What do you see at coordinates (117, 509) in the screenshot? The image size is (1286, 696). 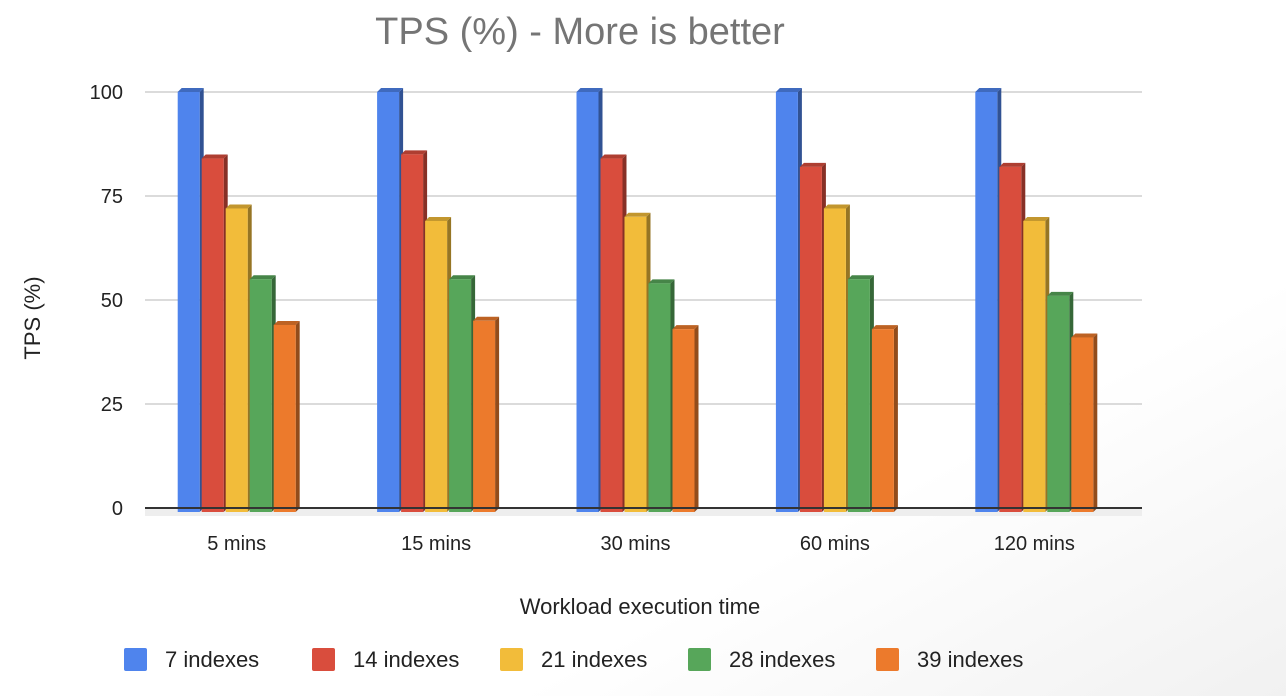 I see `y-tick-label: 0` at bounding box center [117, 509].